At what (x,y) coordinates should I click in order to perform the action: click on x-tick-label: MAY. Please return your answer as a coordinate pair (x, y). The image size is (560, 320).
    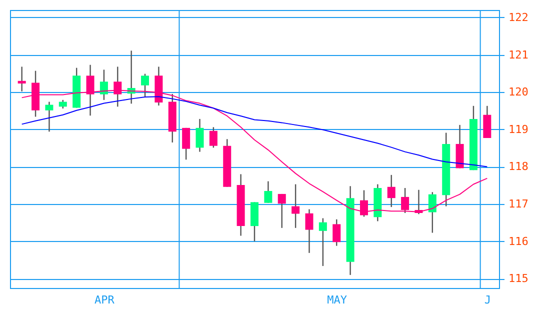
    Looking at the image, I should click on (337, 300).